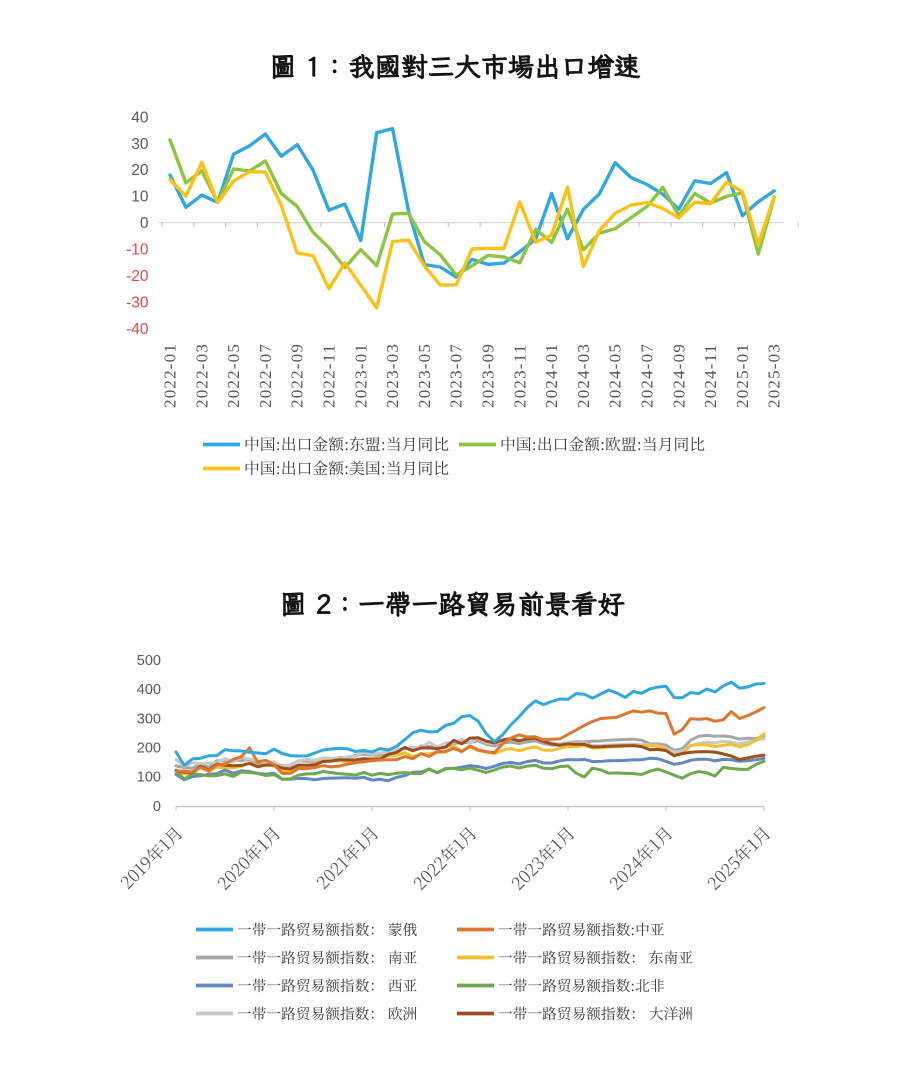  Describe the element at coordinates (392, 375) in the screenshot. I see `svg-text: 2023-03` at that location.